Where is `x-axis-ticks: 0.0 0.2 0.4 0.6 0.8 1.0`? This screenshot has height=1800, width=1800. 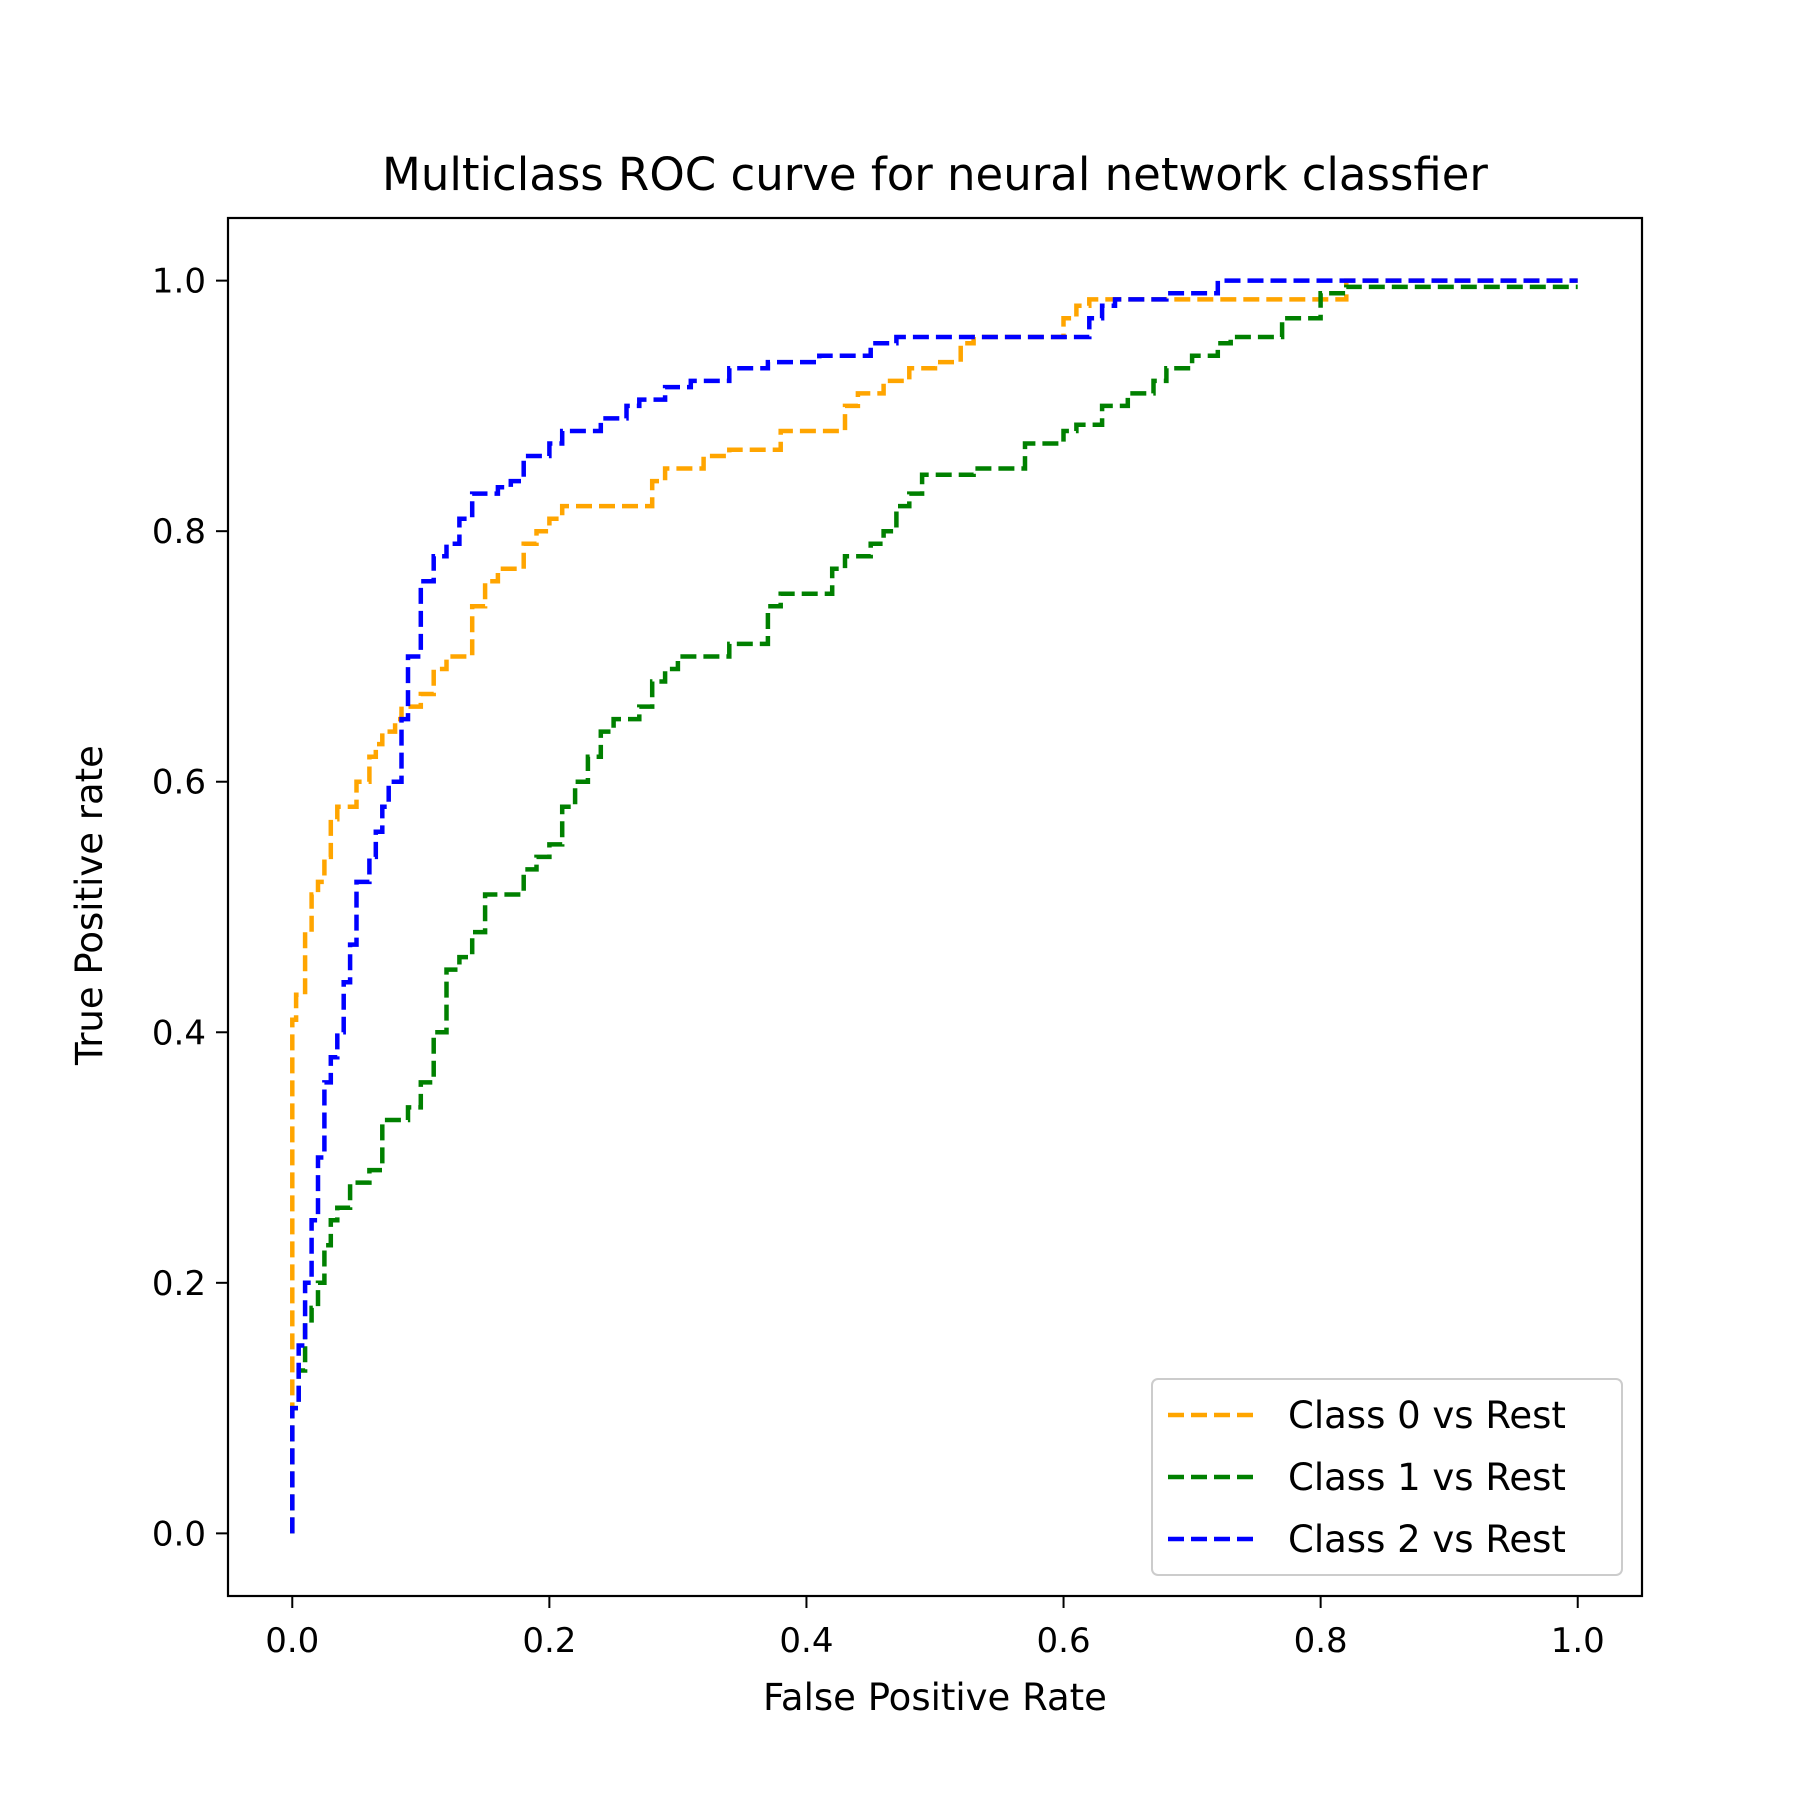
x-axis-ticks: 0.0 0.2 0.4 0.6 0.8 1.0 is located at coordinates (935, 1628).